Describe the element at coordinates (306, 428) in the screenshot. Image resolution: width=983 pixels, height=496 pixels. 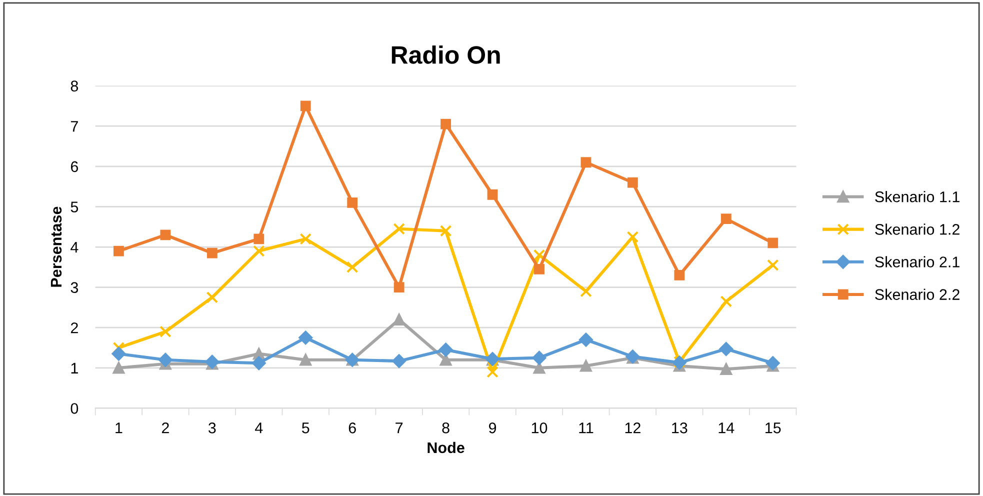
I see `x-tick-label: 5` at that location.